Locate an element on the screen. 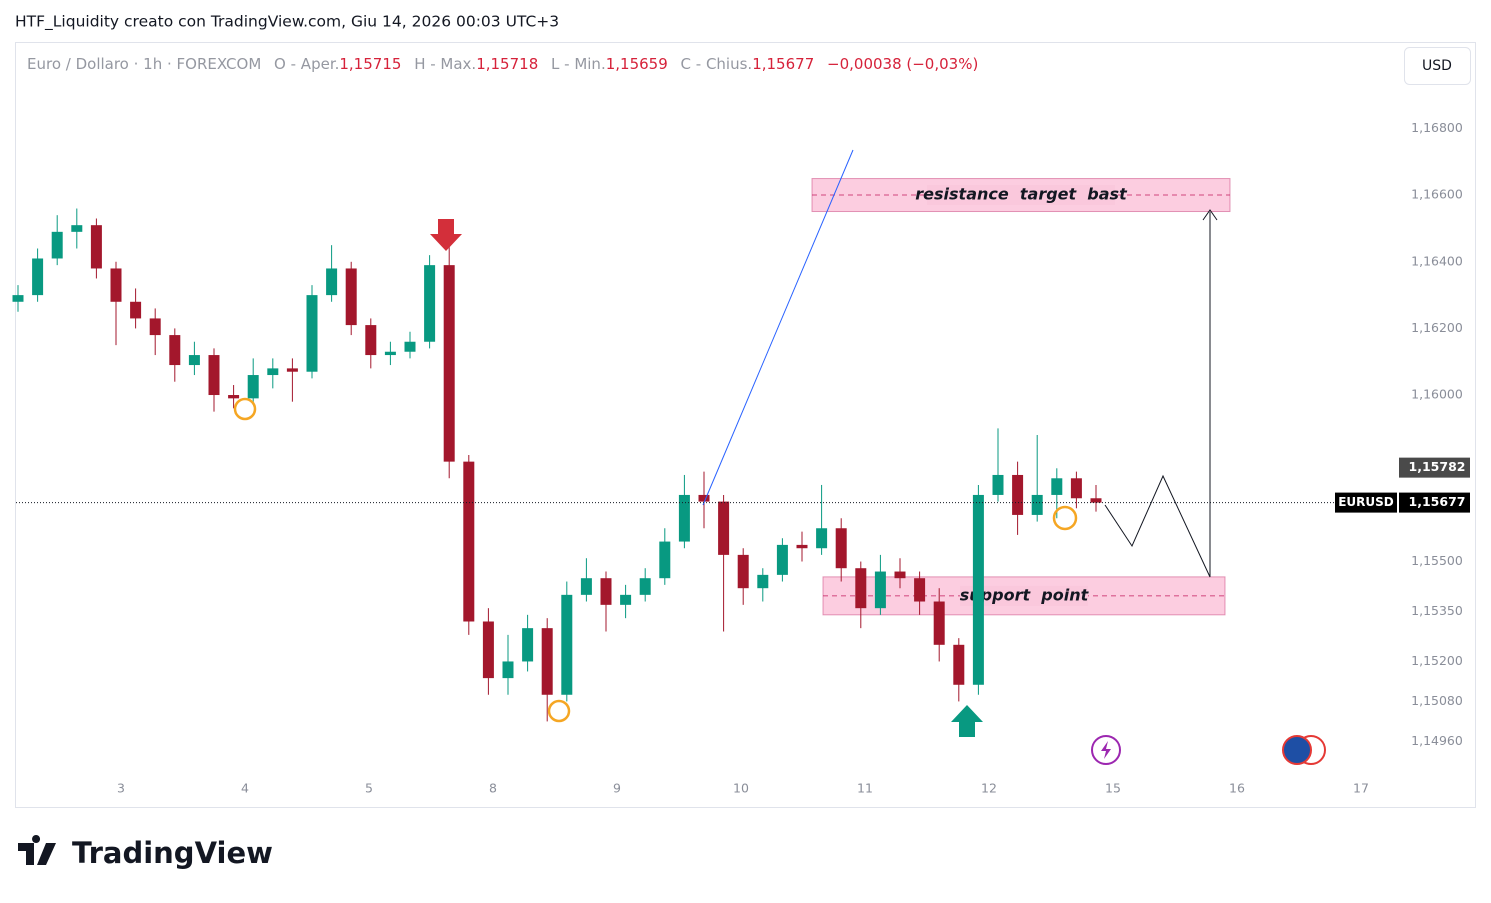 This screenshot has width=1491, height=903. x-tick-label: 16 is located at coordinates (1237, 788).